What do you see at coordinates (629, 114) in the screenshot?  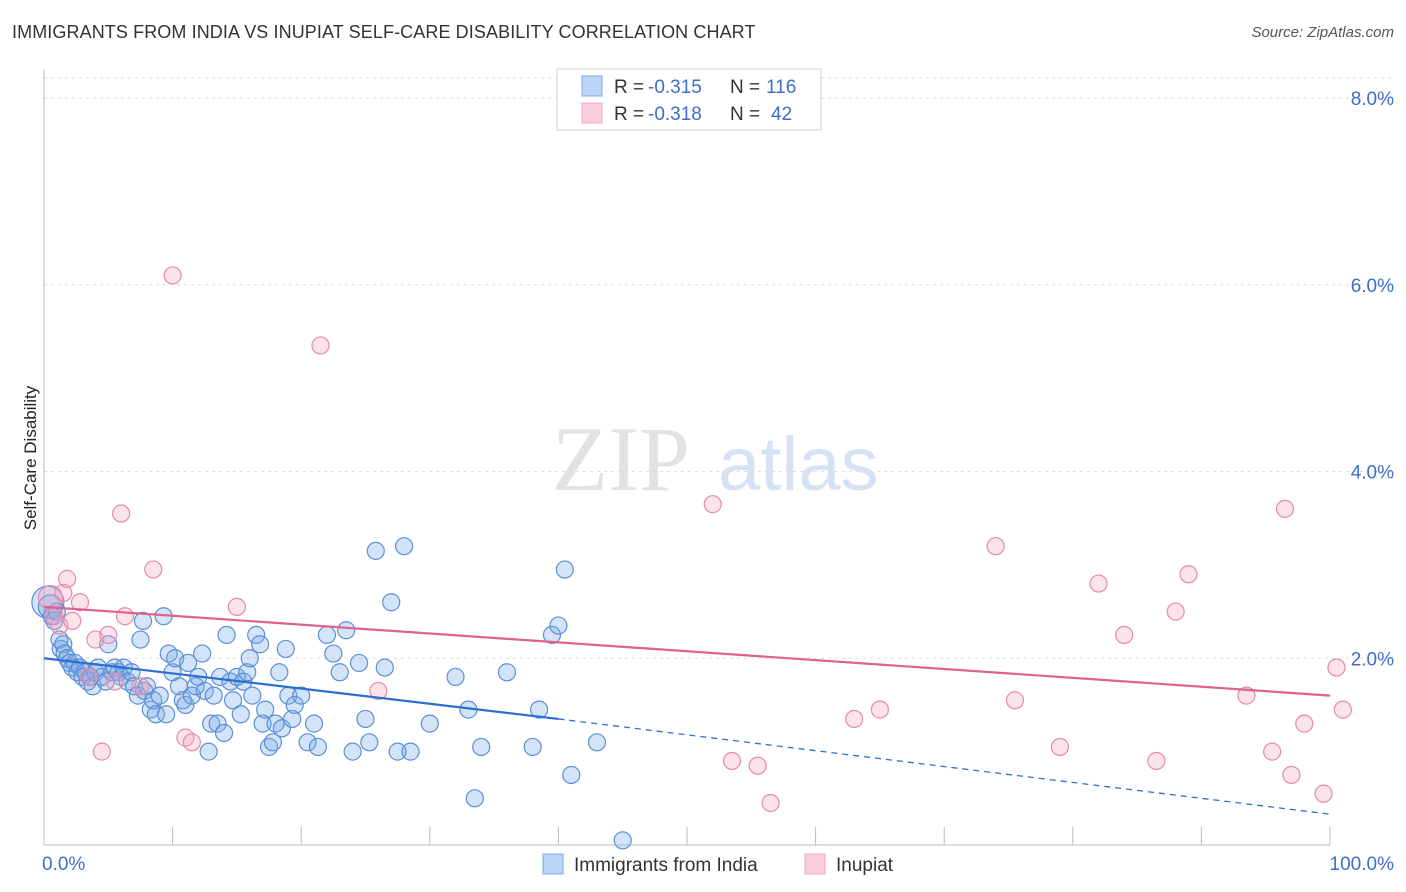 I see `legend-r-label-inupiat: R =` at bounding box center [629, 114].